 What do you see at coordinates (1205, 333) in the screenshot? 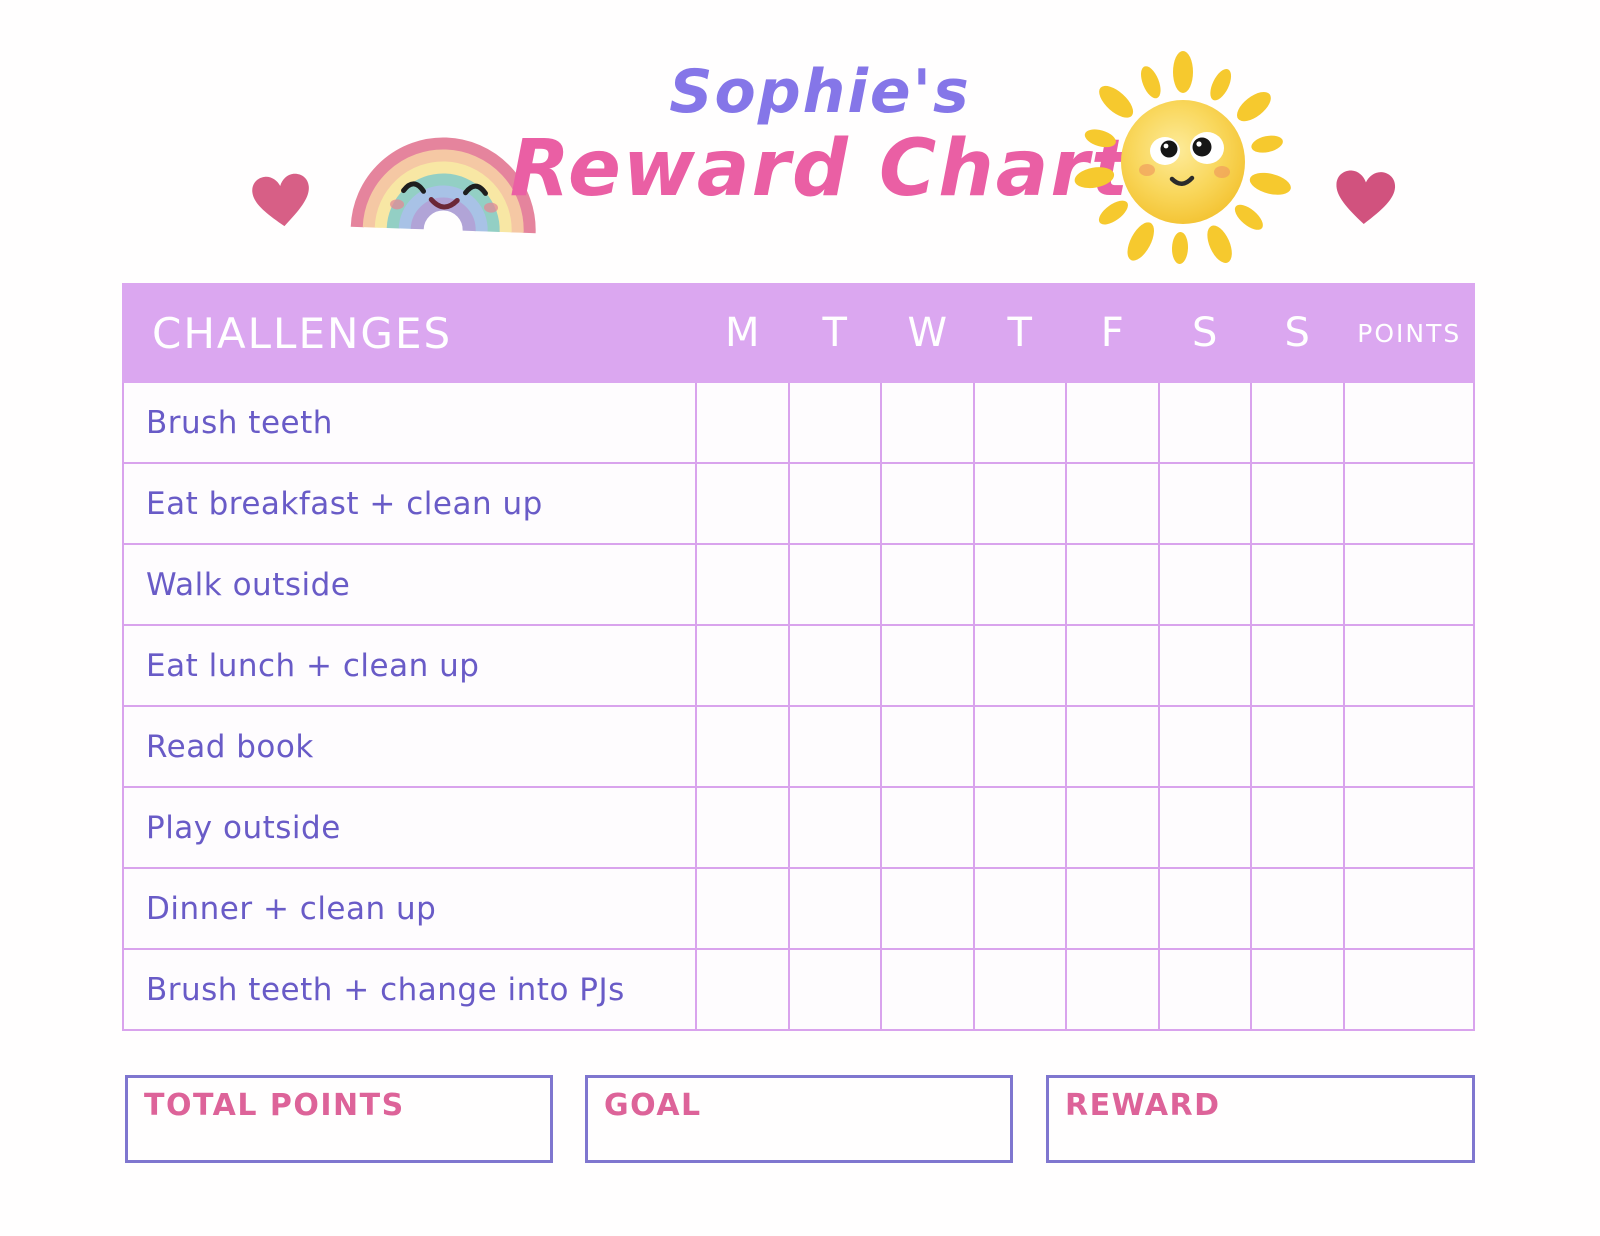
I see `day-header-sat: S` at bounding box center [1205, 333].